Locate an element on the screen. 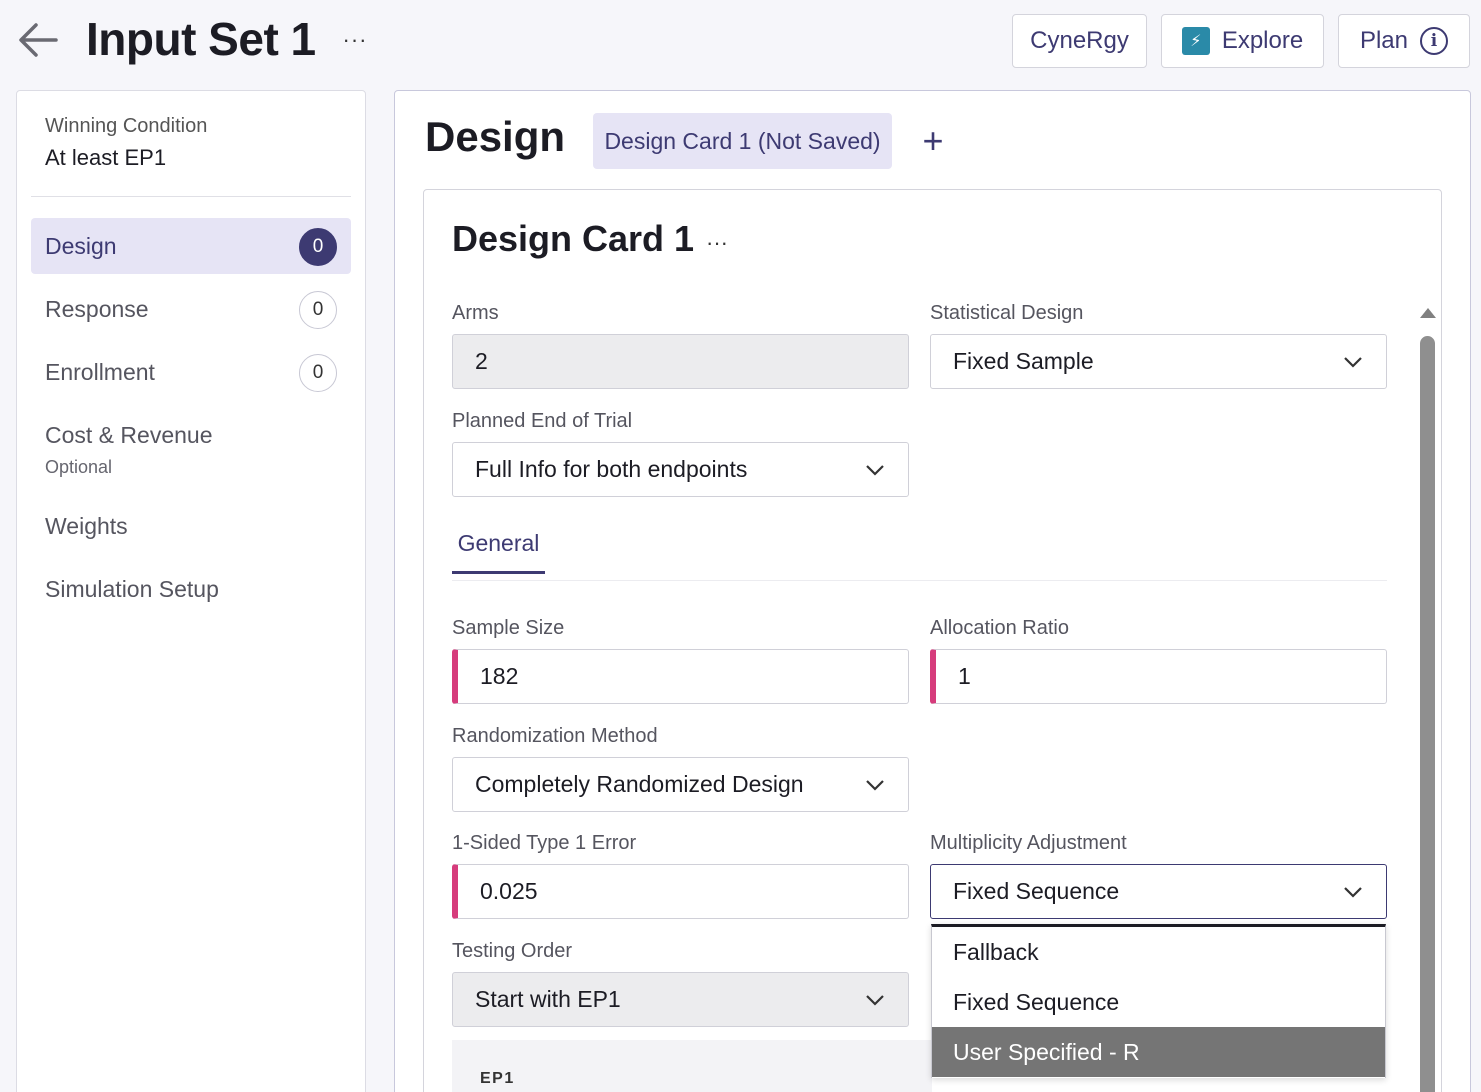 This screenshot has width=1481, height=1092. randomization-method-label: Randomization Method is located at coordinates (555, 736).